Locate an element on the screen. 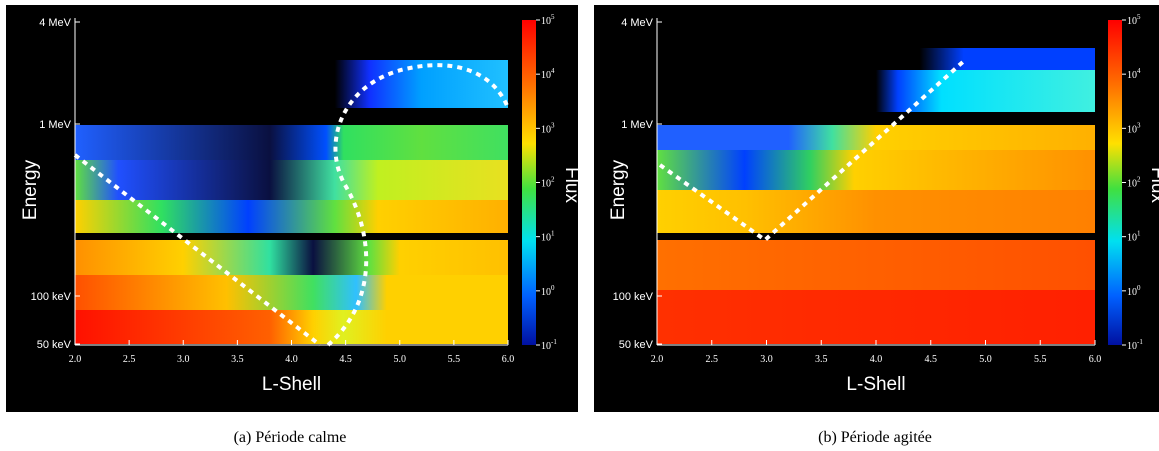  x-tick-label: 4.5 is located at coordinates (931, 359).